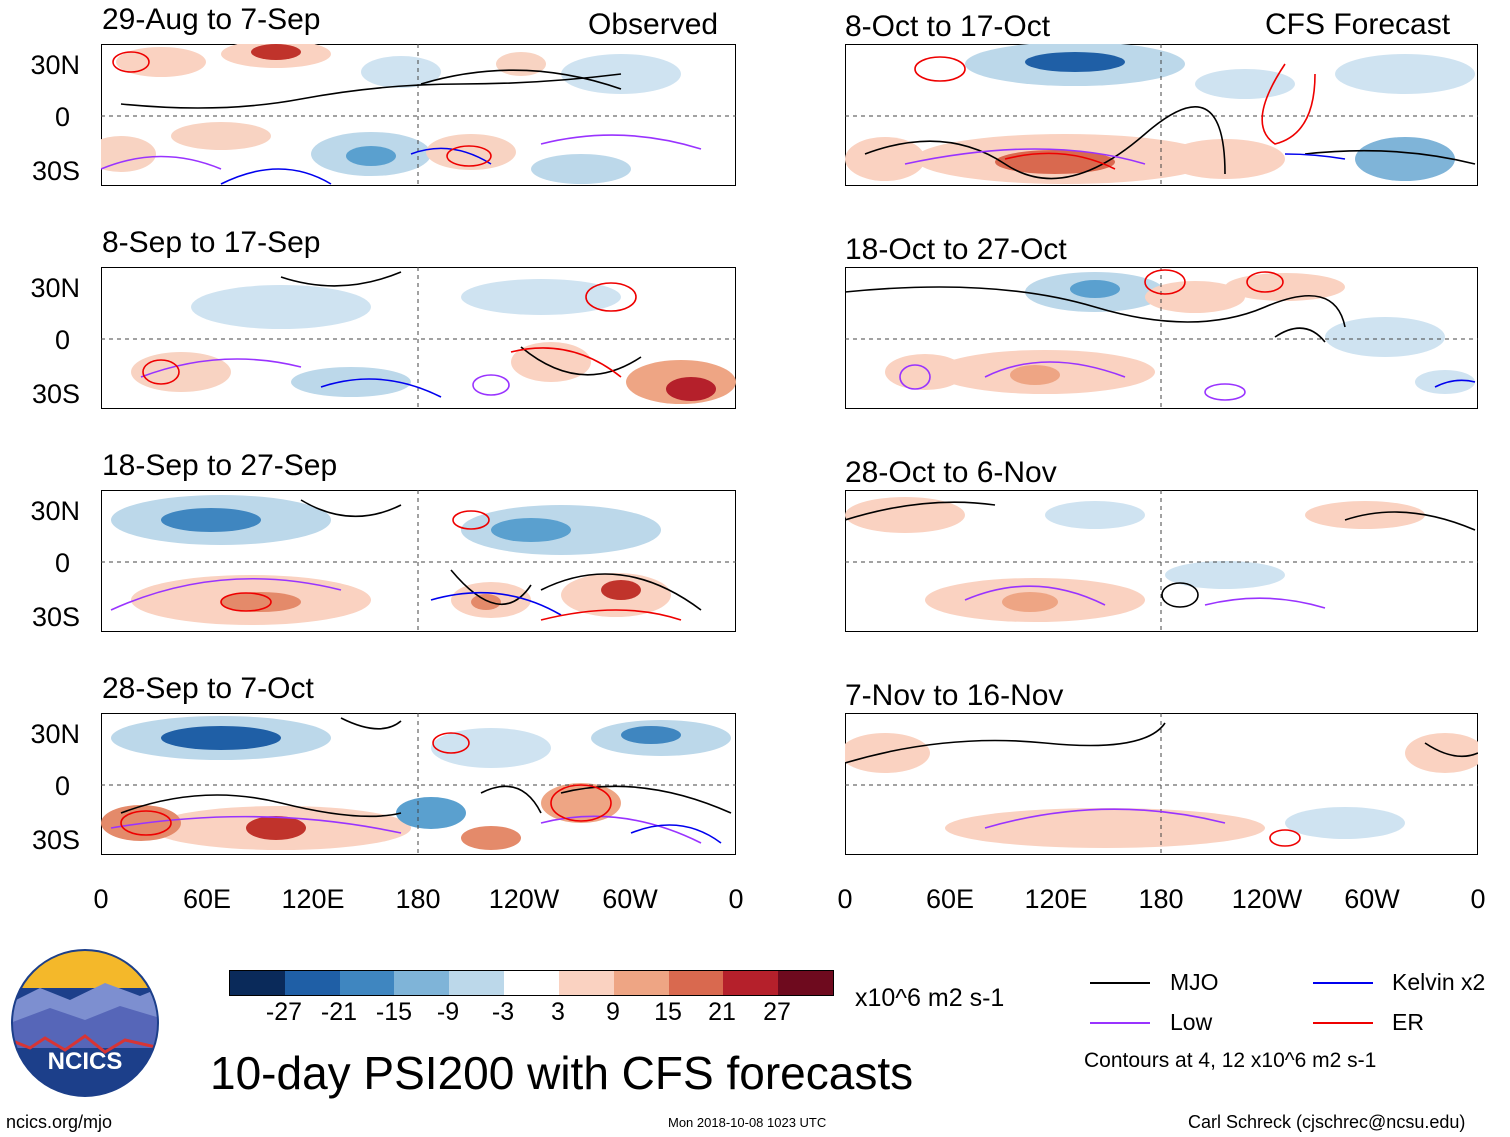 The width and height of the screenshot is (1510, 1137). I want to click on map-panel-fc3, so click(1161, 561).